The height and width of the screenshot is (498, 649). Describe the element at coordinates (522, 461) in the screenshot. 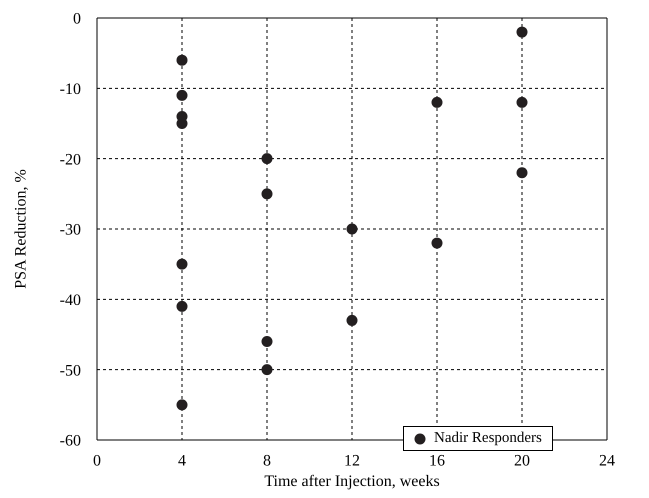

I see `x-tick-label: 20` at that location.